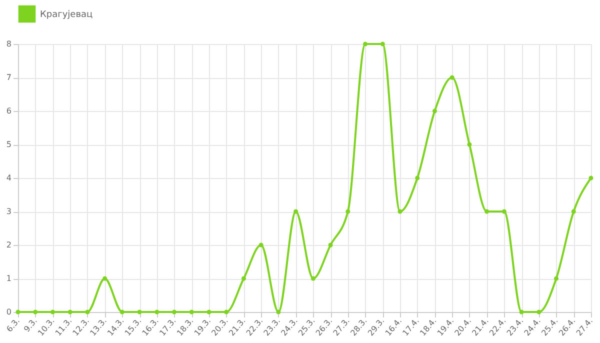  Describe the element at coordinates (9, 312) in the screenshot. I see `y-tick-label: 0` at that location.